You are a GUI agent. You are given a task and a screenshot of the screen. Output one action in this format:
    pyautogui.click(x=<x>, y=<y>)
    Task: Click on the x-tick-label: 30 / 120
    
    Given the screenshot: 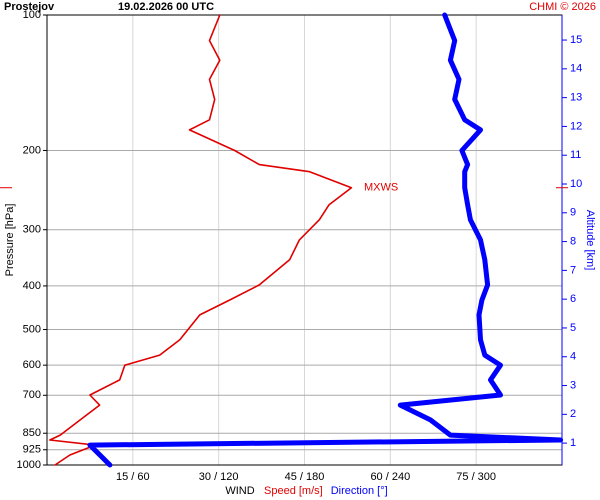 What is the action you would take?
    pyautogui.click(x=219, y=477)
    